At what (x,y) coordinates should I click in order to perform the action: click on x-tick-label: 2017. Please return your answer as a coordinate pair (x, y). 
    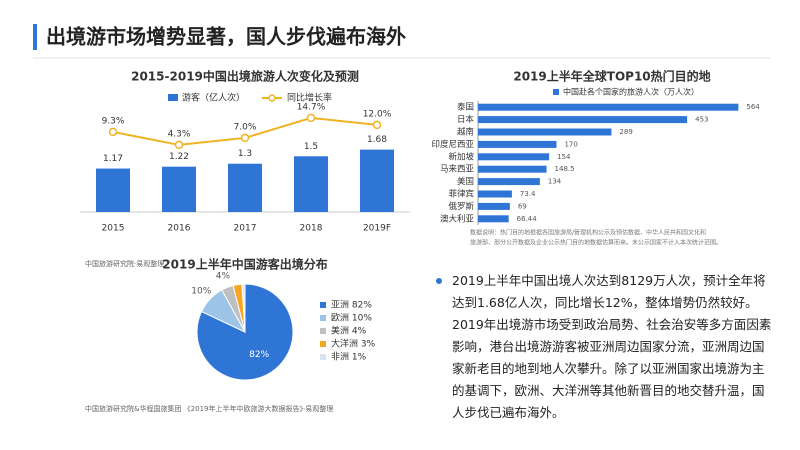
    Looking at the image, I should click on (245, 229).